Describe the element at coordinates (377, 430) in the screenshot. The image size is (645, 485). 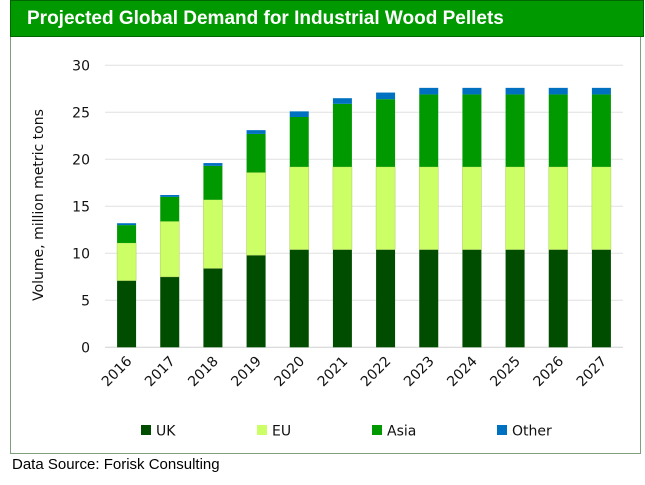
I see `legend-swatch-asia` at that location.